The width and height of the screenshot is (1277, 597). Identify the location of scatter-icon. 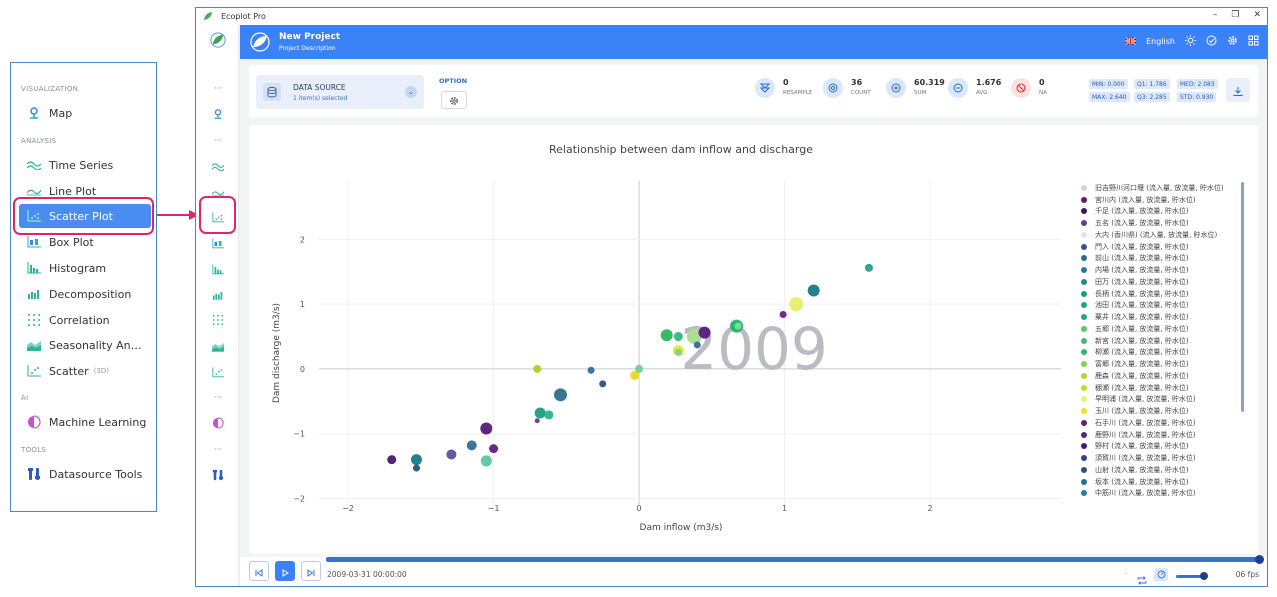
(218, 217).